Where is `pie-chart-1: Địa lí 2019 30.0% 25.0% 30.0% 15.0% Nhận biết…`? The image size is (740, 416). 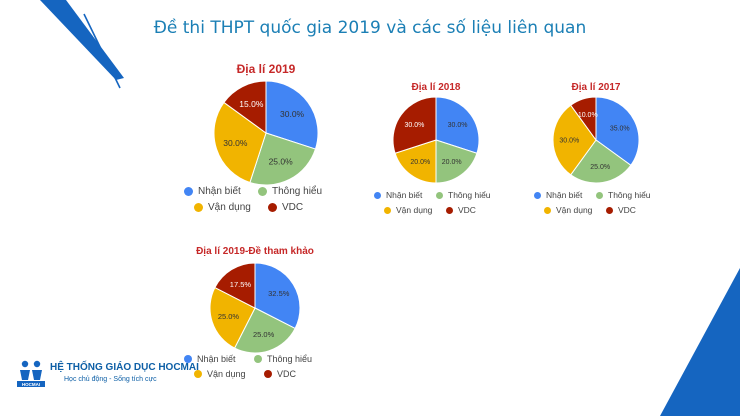 pie-chart-1: Địa lí 2019 30.0% 25.0% 30.0% 15.0% Nhận biết… is located at coordinates (260, 140).